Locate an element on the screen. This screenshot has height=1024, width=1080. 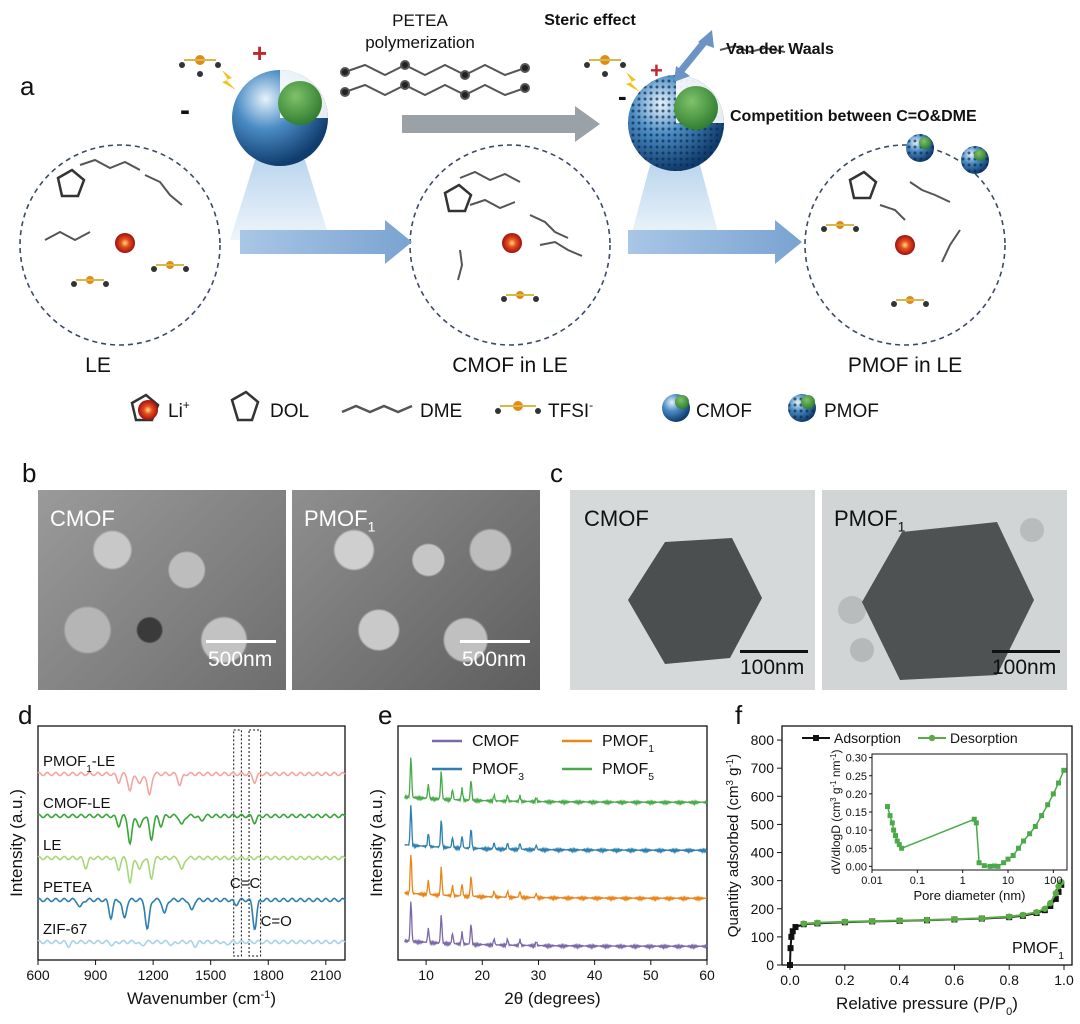
cmof-sphere-icon is located at coordinates (676, 408).